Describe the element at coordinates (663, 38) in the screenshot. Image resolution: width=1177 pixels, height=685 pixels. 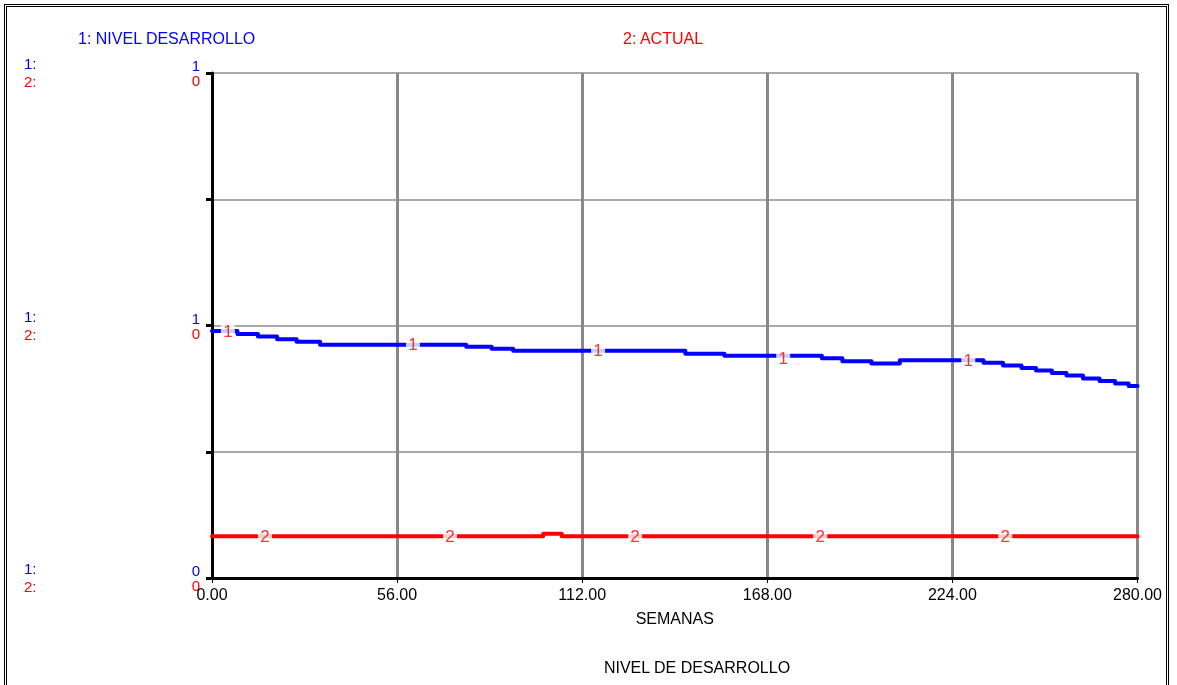
I see `text: 2: ACTUAL` at that location.